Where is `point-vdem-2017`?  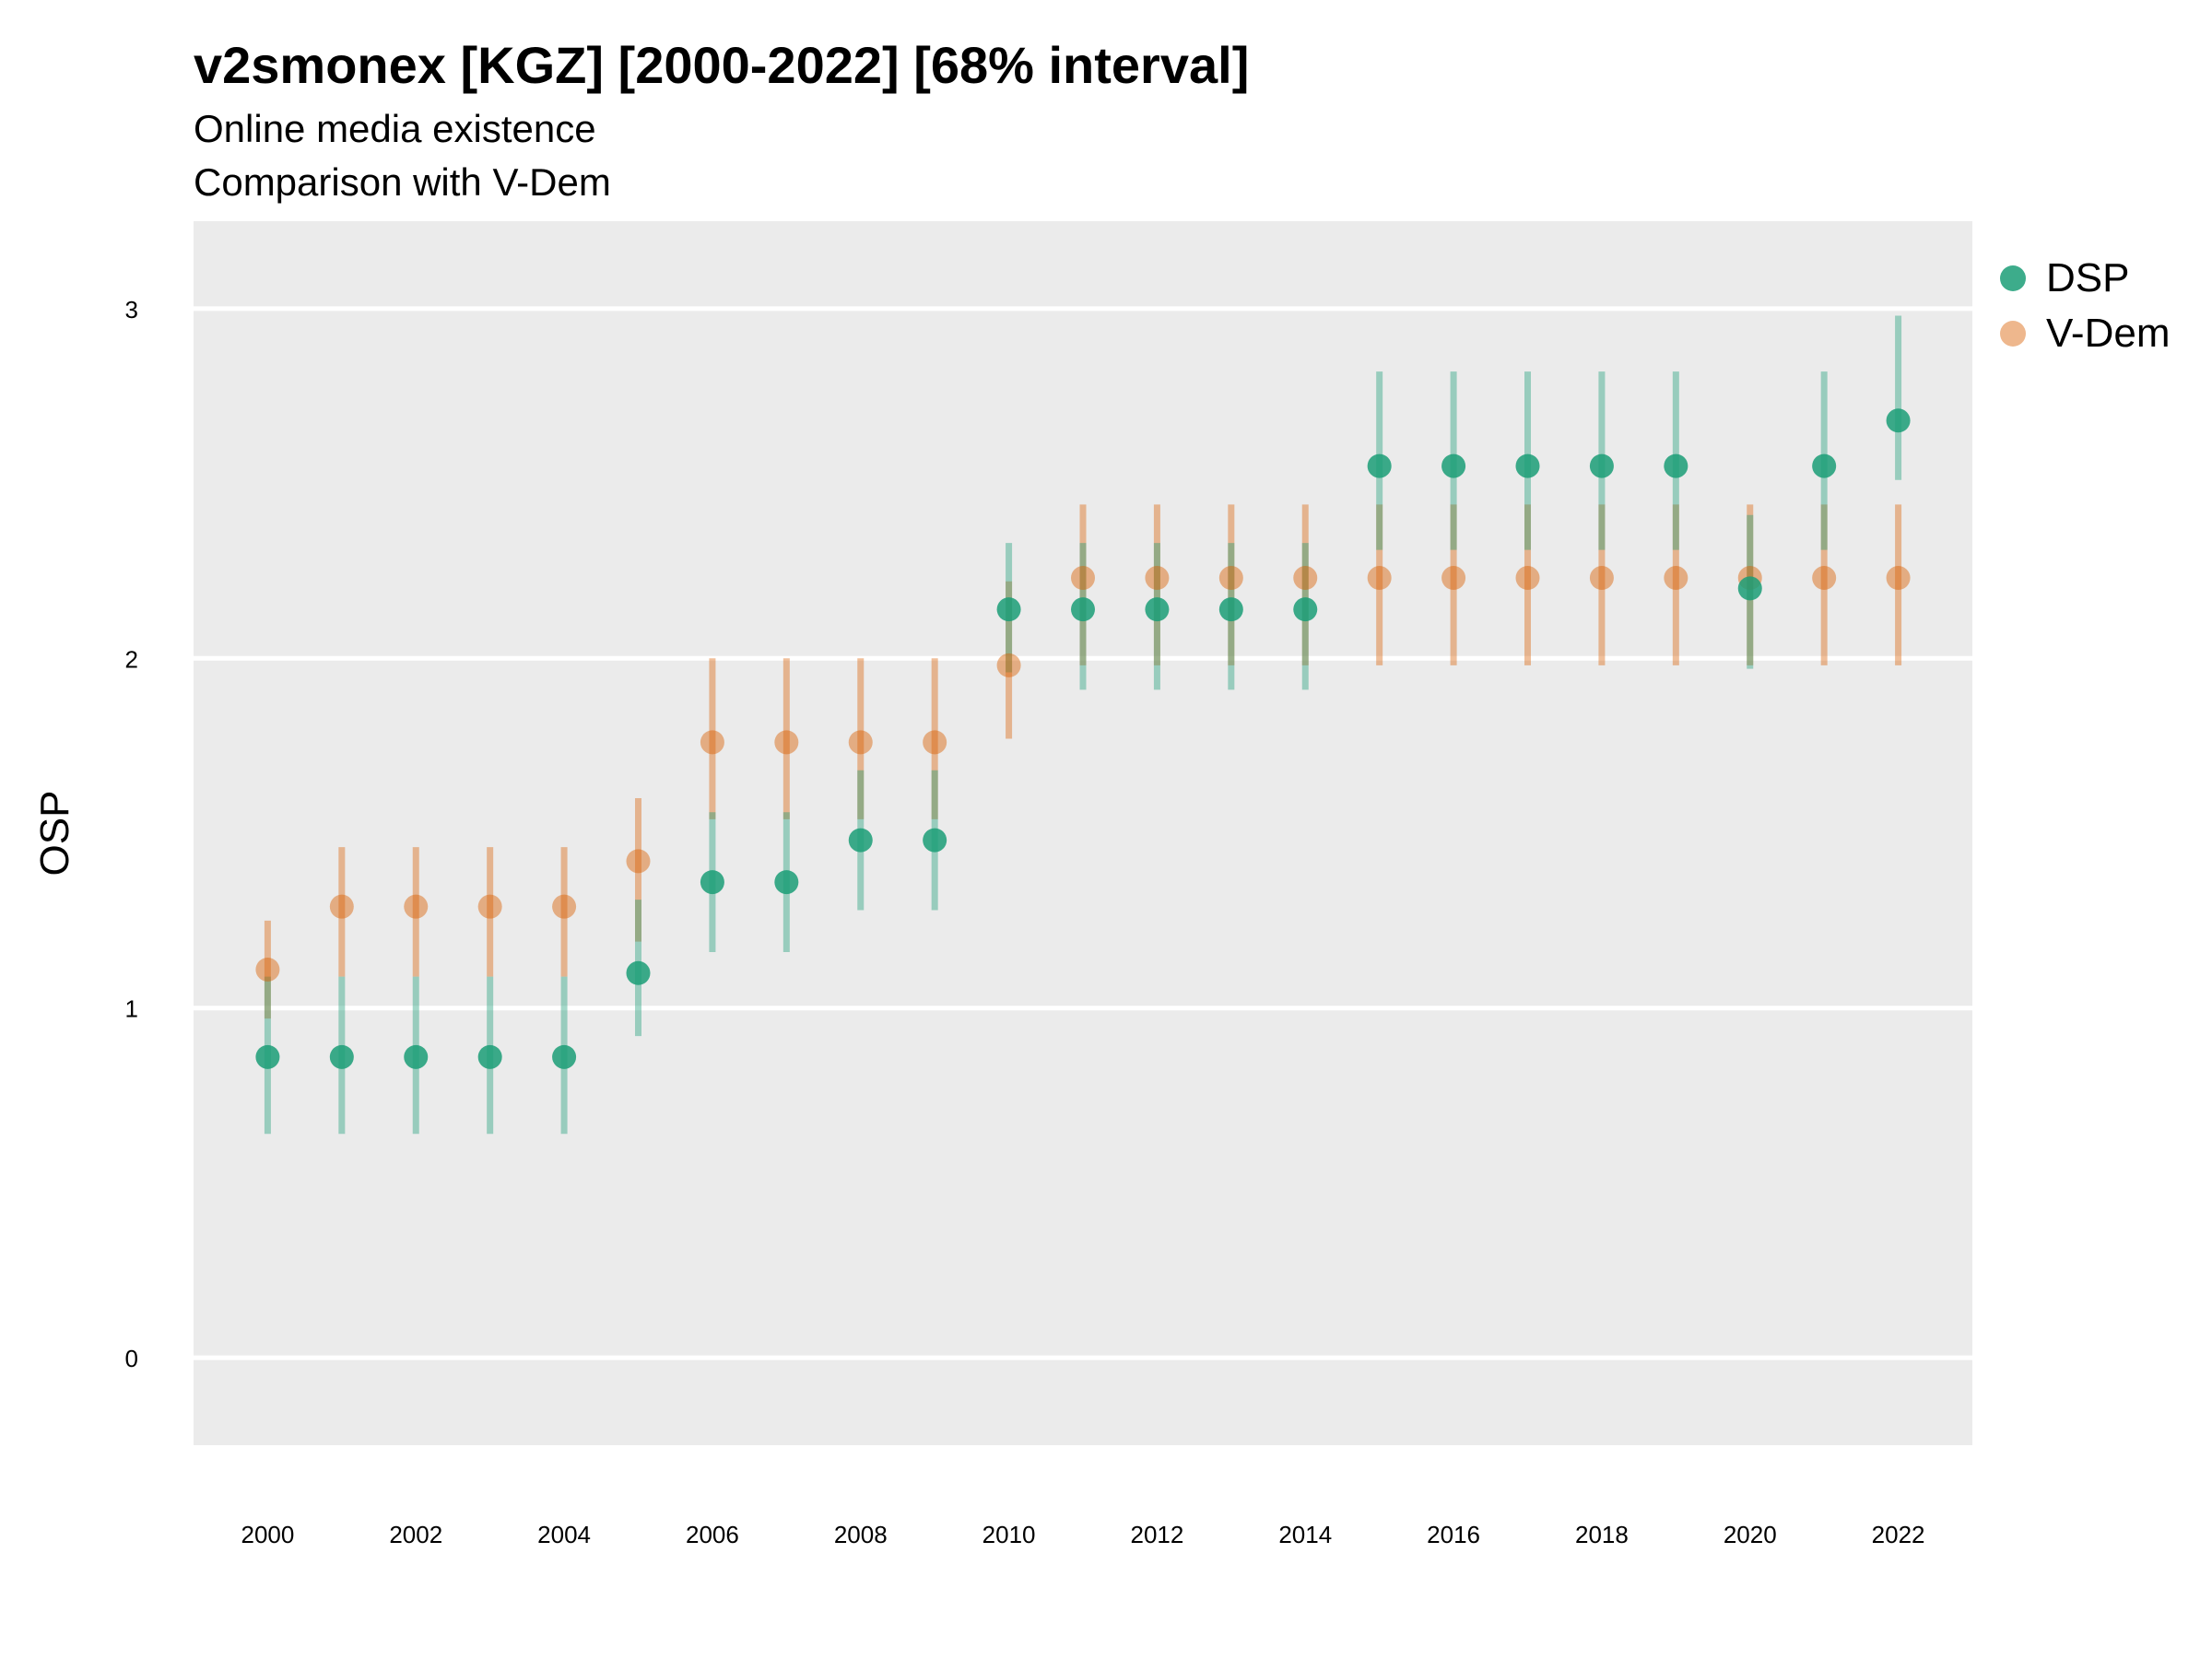 point-vdem-2017 is located at coordinates (1527, 578).